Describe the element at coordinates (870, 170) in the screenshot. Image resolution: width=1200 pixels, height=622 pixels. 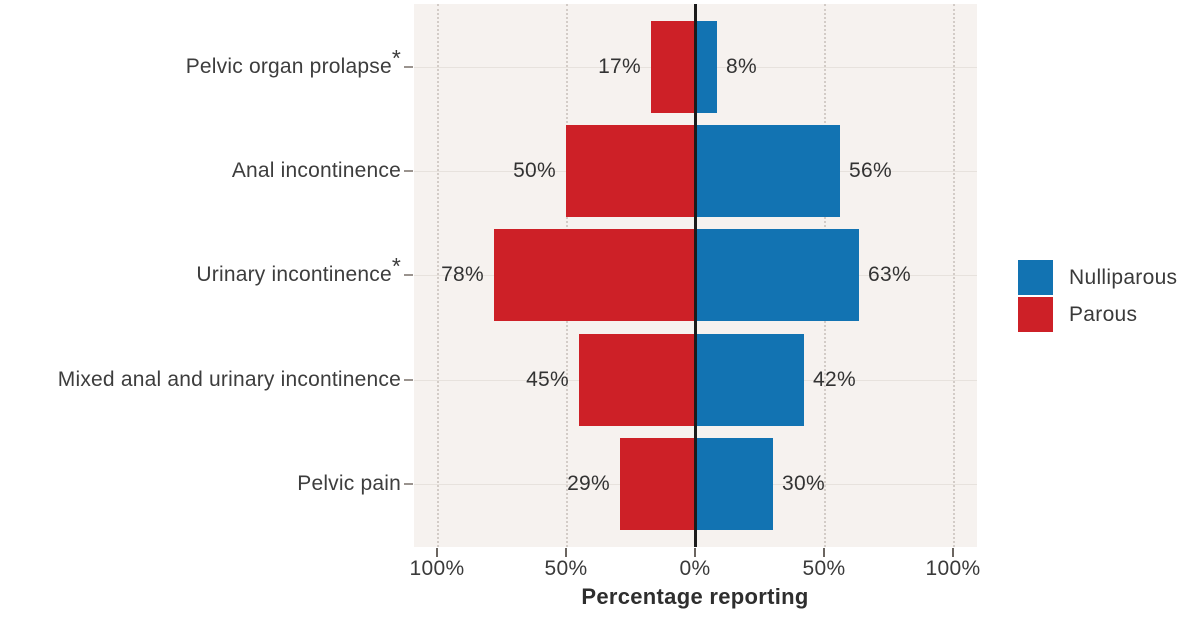
I see `value-label-nulliparous-1: 56%` at that location.